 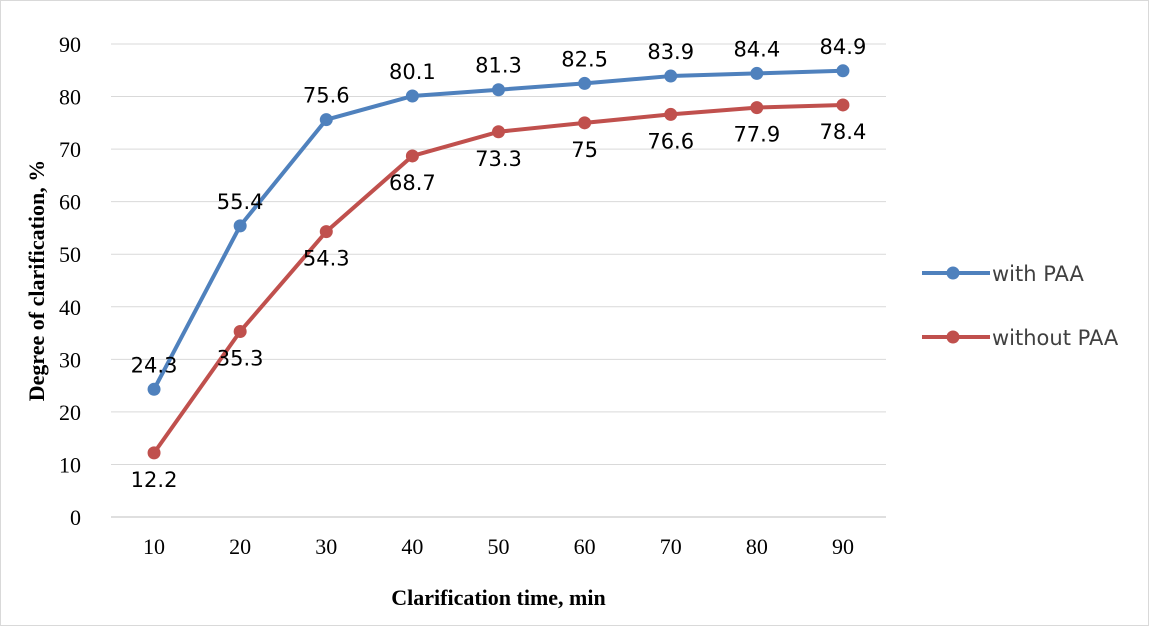 I want to click on x-tick-label: 50, so click(x=499, y=546).